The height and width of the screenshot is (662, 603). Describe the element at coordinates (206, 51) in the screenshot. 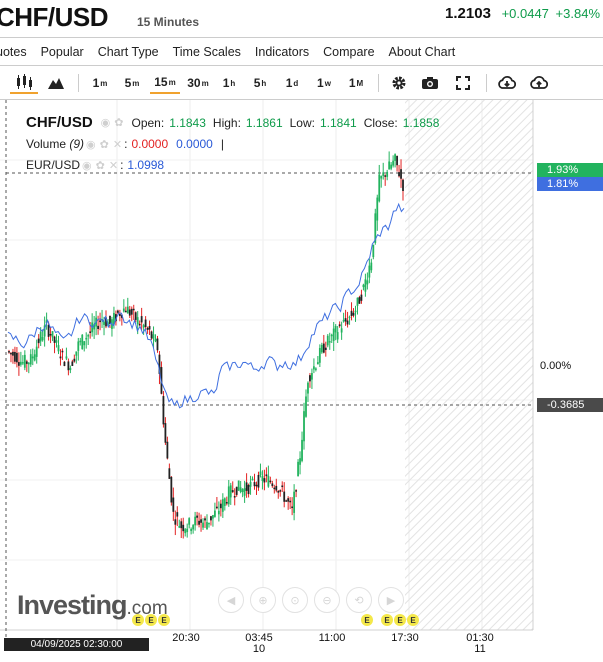

I see `menu-time-scales: Time Scales` at that location.